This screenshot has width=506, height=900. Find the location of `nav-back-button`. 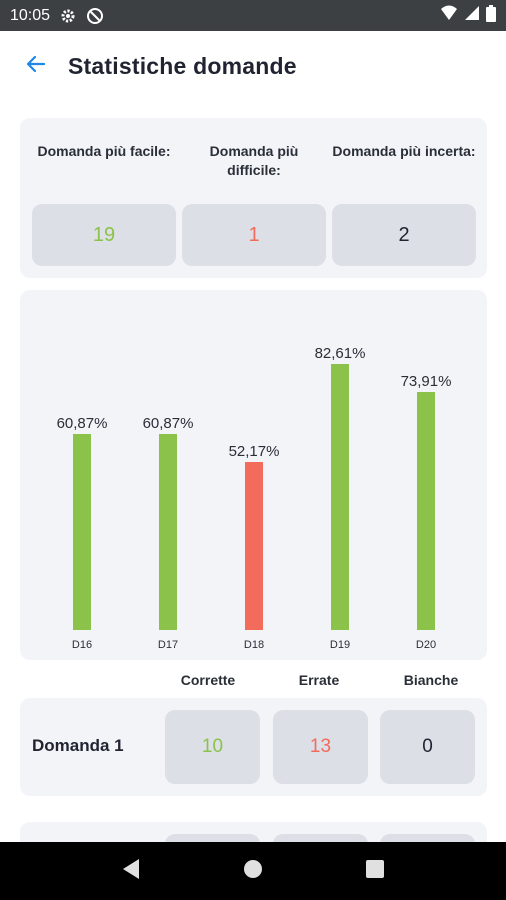

nav-back-button is located at coordinates (131, 871).